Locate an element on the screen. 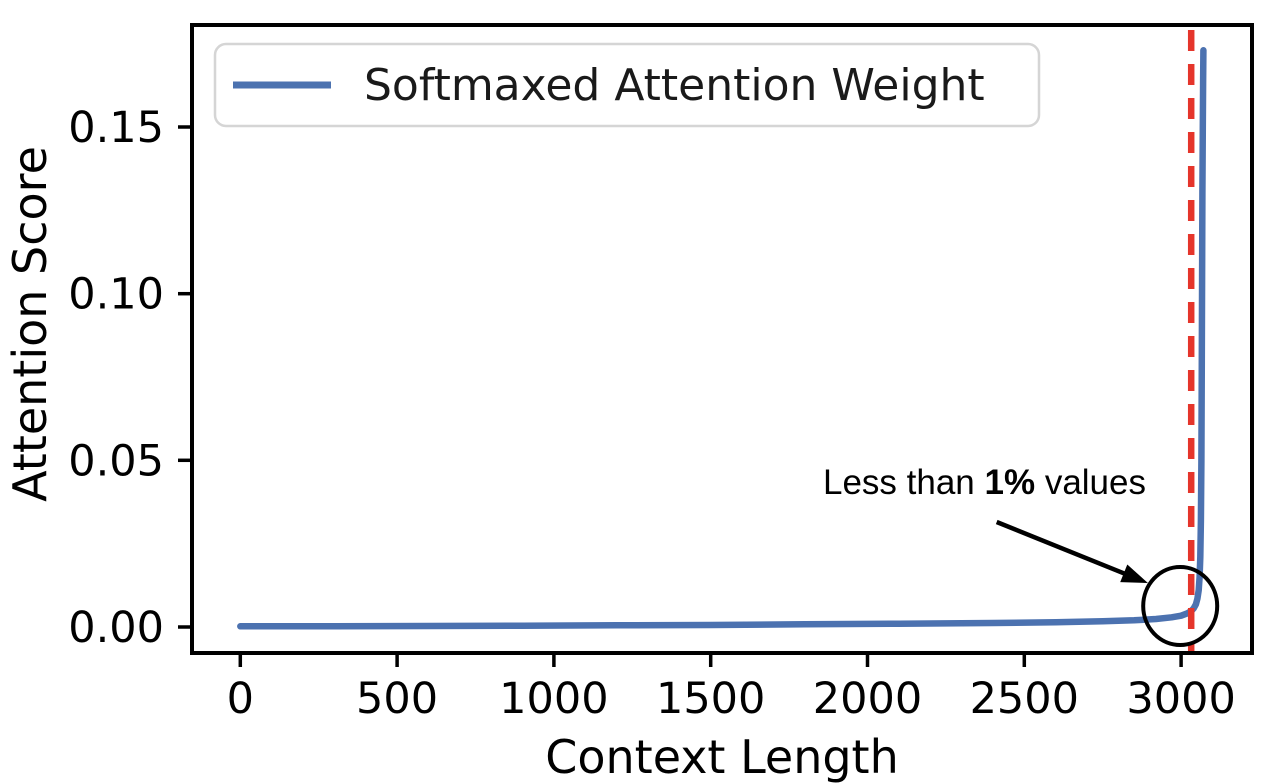 The height and width of the screenshot is (783, 1280). x-tick-label-1: 500 is located at coordinates (397, 699).